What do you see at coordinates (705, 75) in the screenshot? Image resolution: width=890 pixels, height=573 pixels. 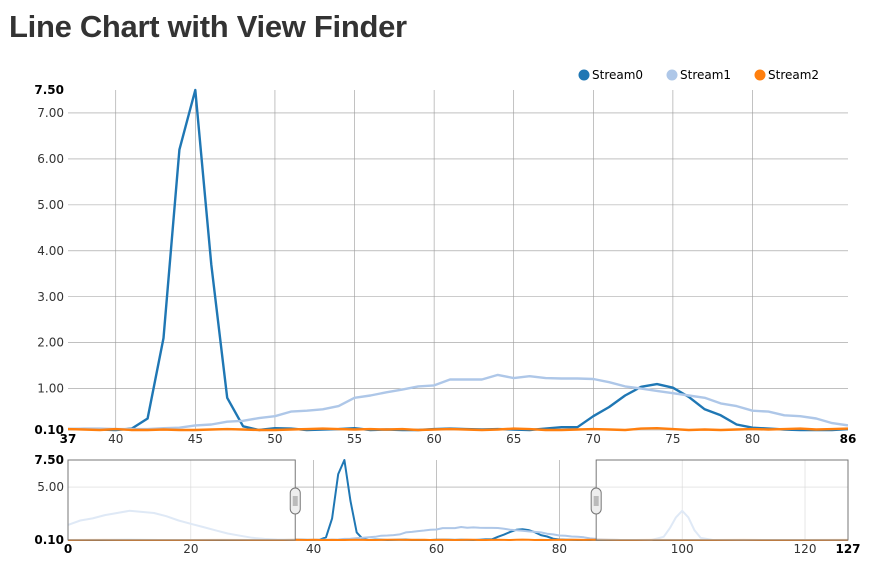 I see `legend-label-stream1: Stream1` at bounding box center [705, 75].